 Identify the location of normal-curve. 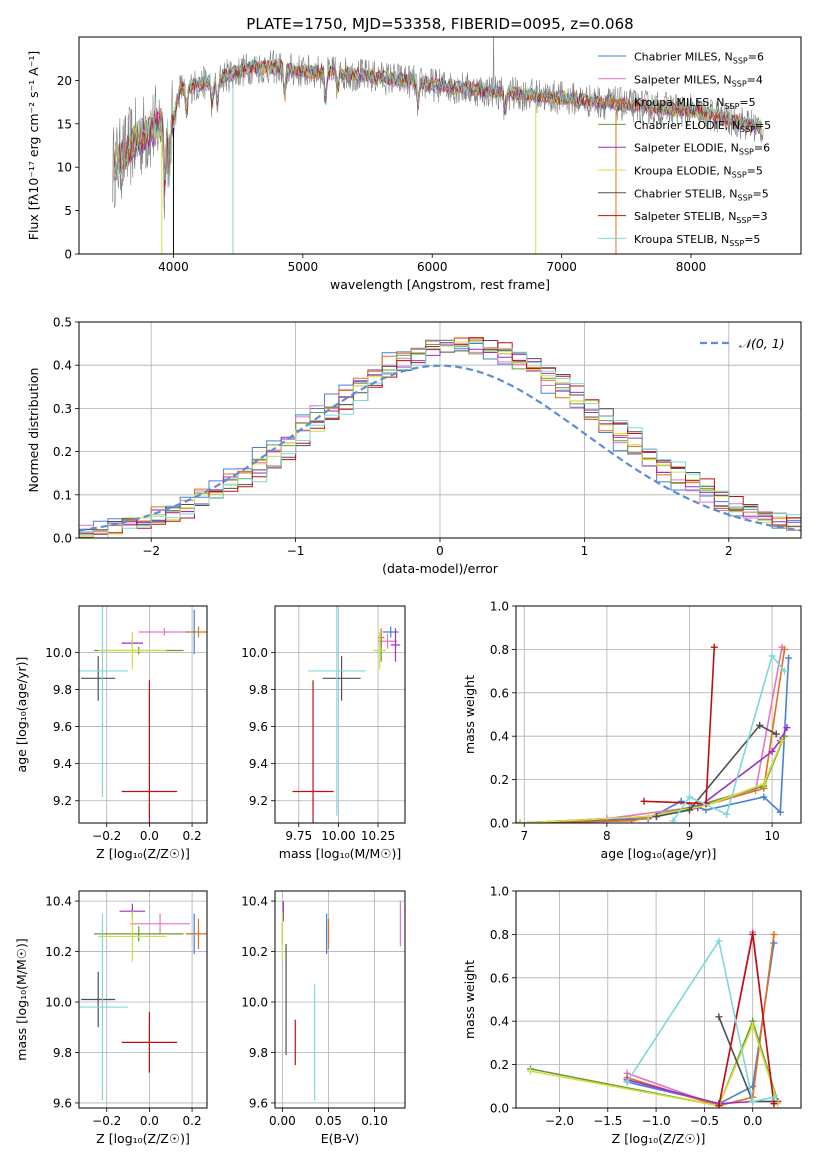
(440, 448).